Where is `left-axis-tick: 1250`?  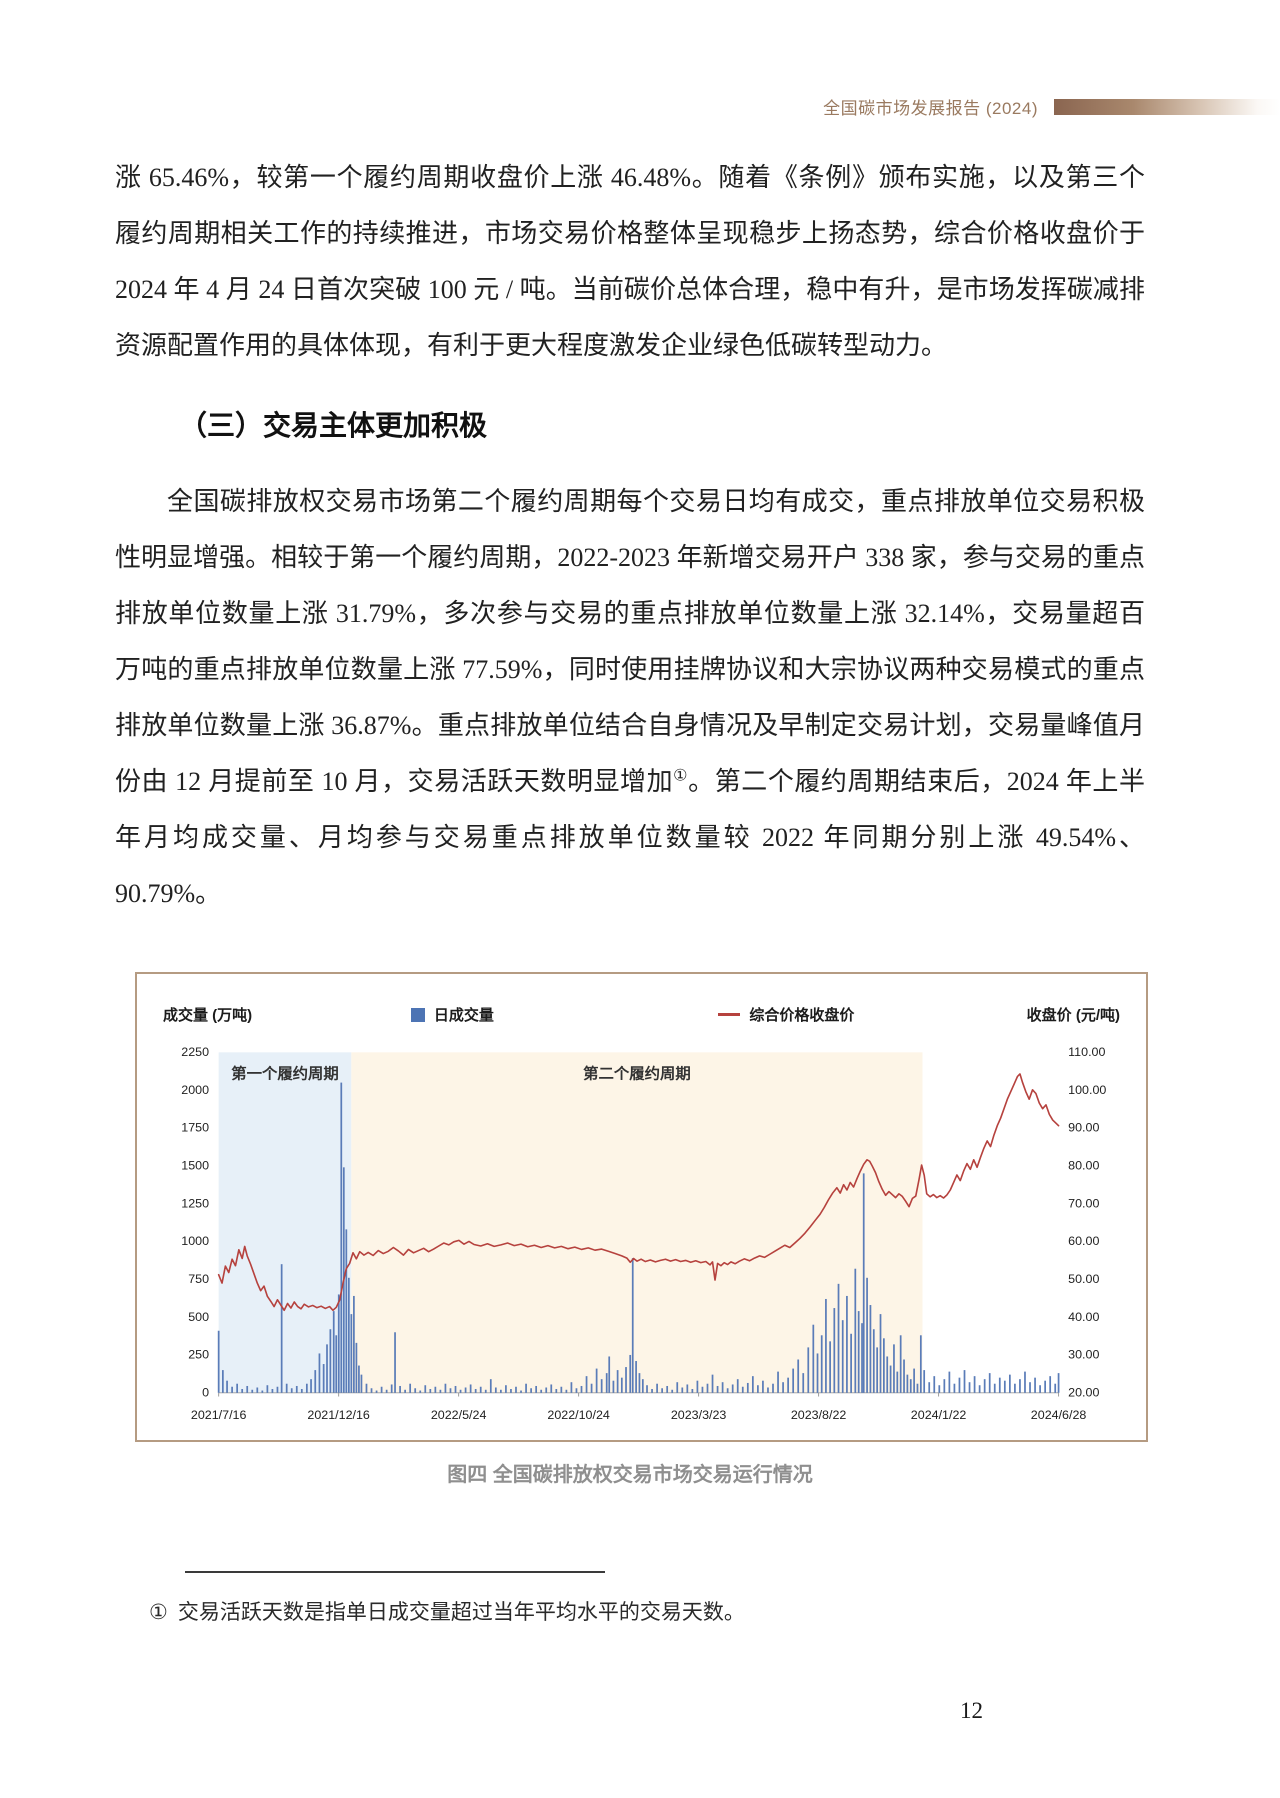 left-axis-tick: 1250 is located at coordinates (195, 1204).